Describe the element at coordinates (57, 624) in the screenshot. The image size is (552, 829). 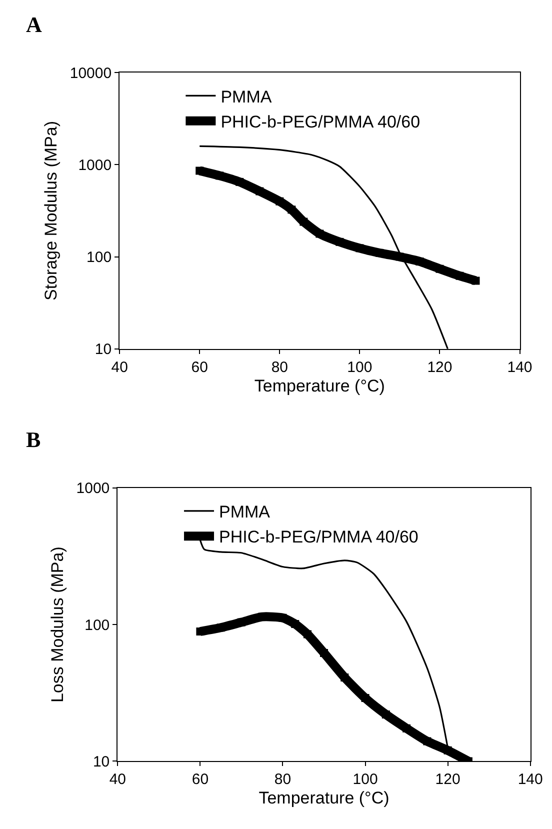
I see `y-axis-title: Loss Modulus (MPa)` at that location.